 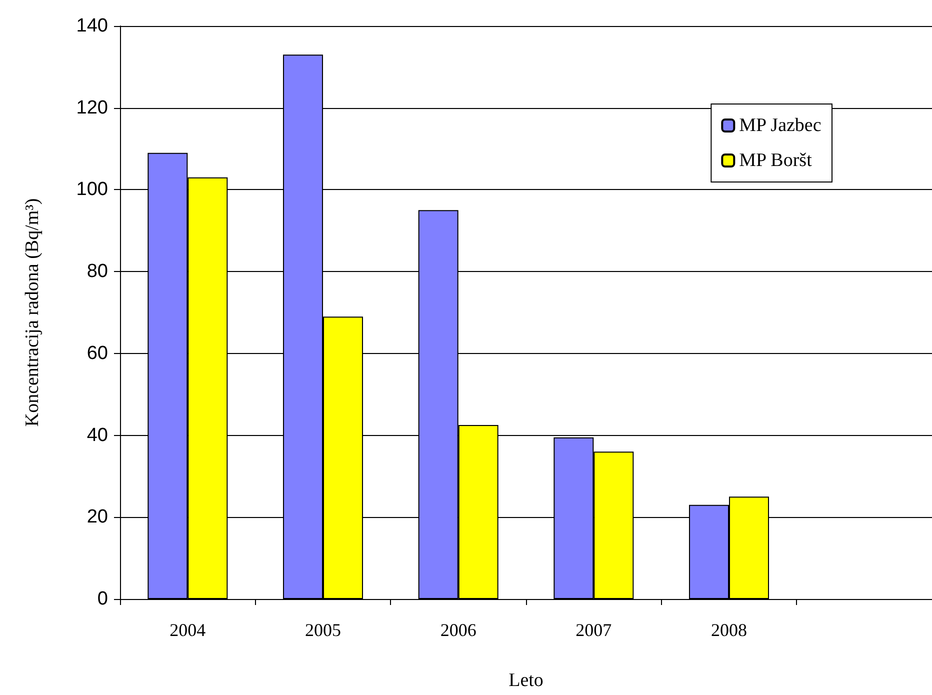 I want to click on legend-label: MP Jazbec, so click(x=780, y=125).